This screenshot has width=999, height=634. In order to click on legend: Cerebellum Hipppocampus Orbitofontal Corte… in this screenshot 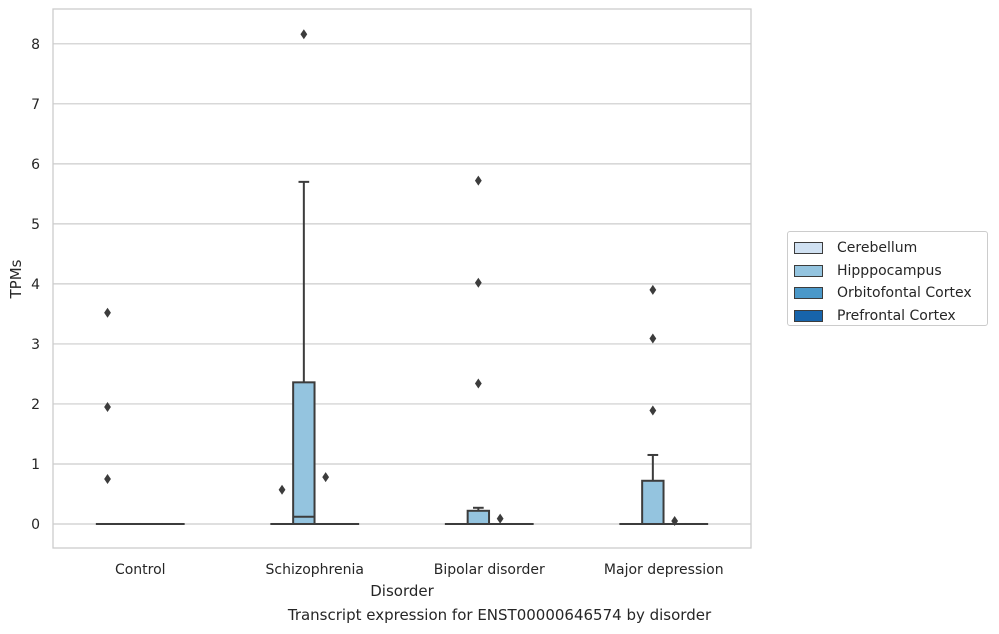, I will do `click(887, 278)`.